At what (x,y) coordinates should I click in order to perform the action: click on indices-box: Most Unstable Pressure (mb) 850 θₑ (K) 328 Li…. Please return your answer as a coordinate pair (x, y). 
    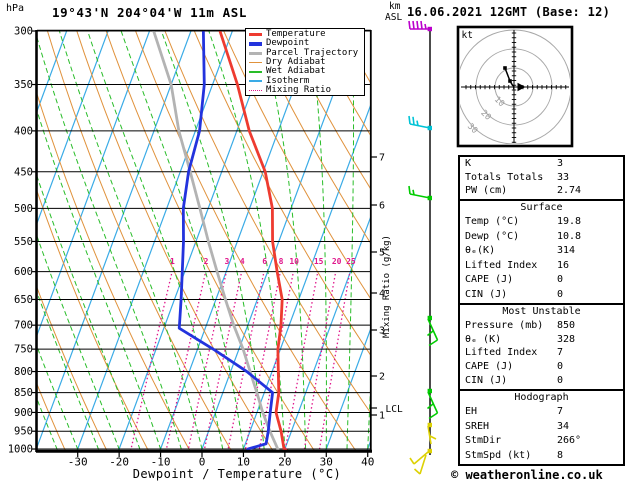
    Looking at the image, I should click on (541, 347).